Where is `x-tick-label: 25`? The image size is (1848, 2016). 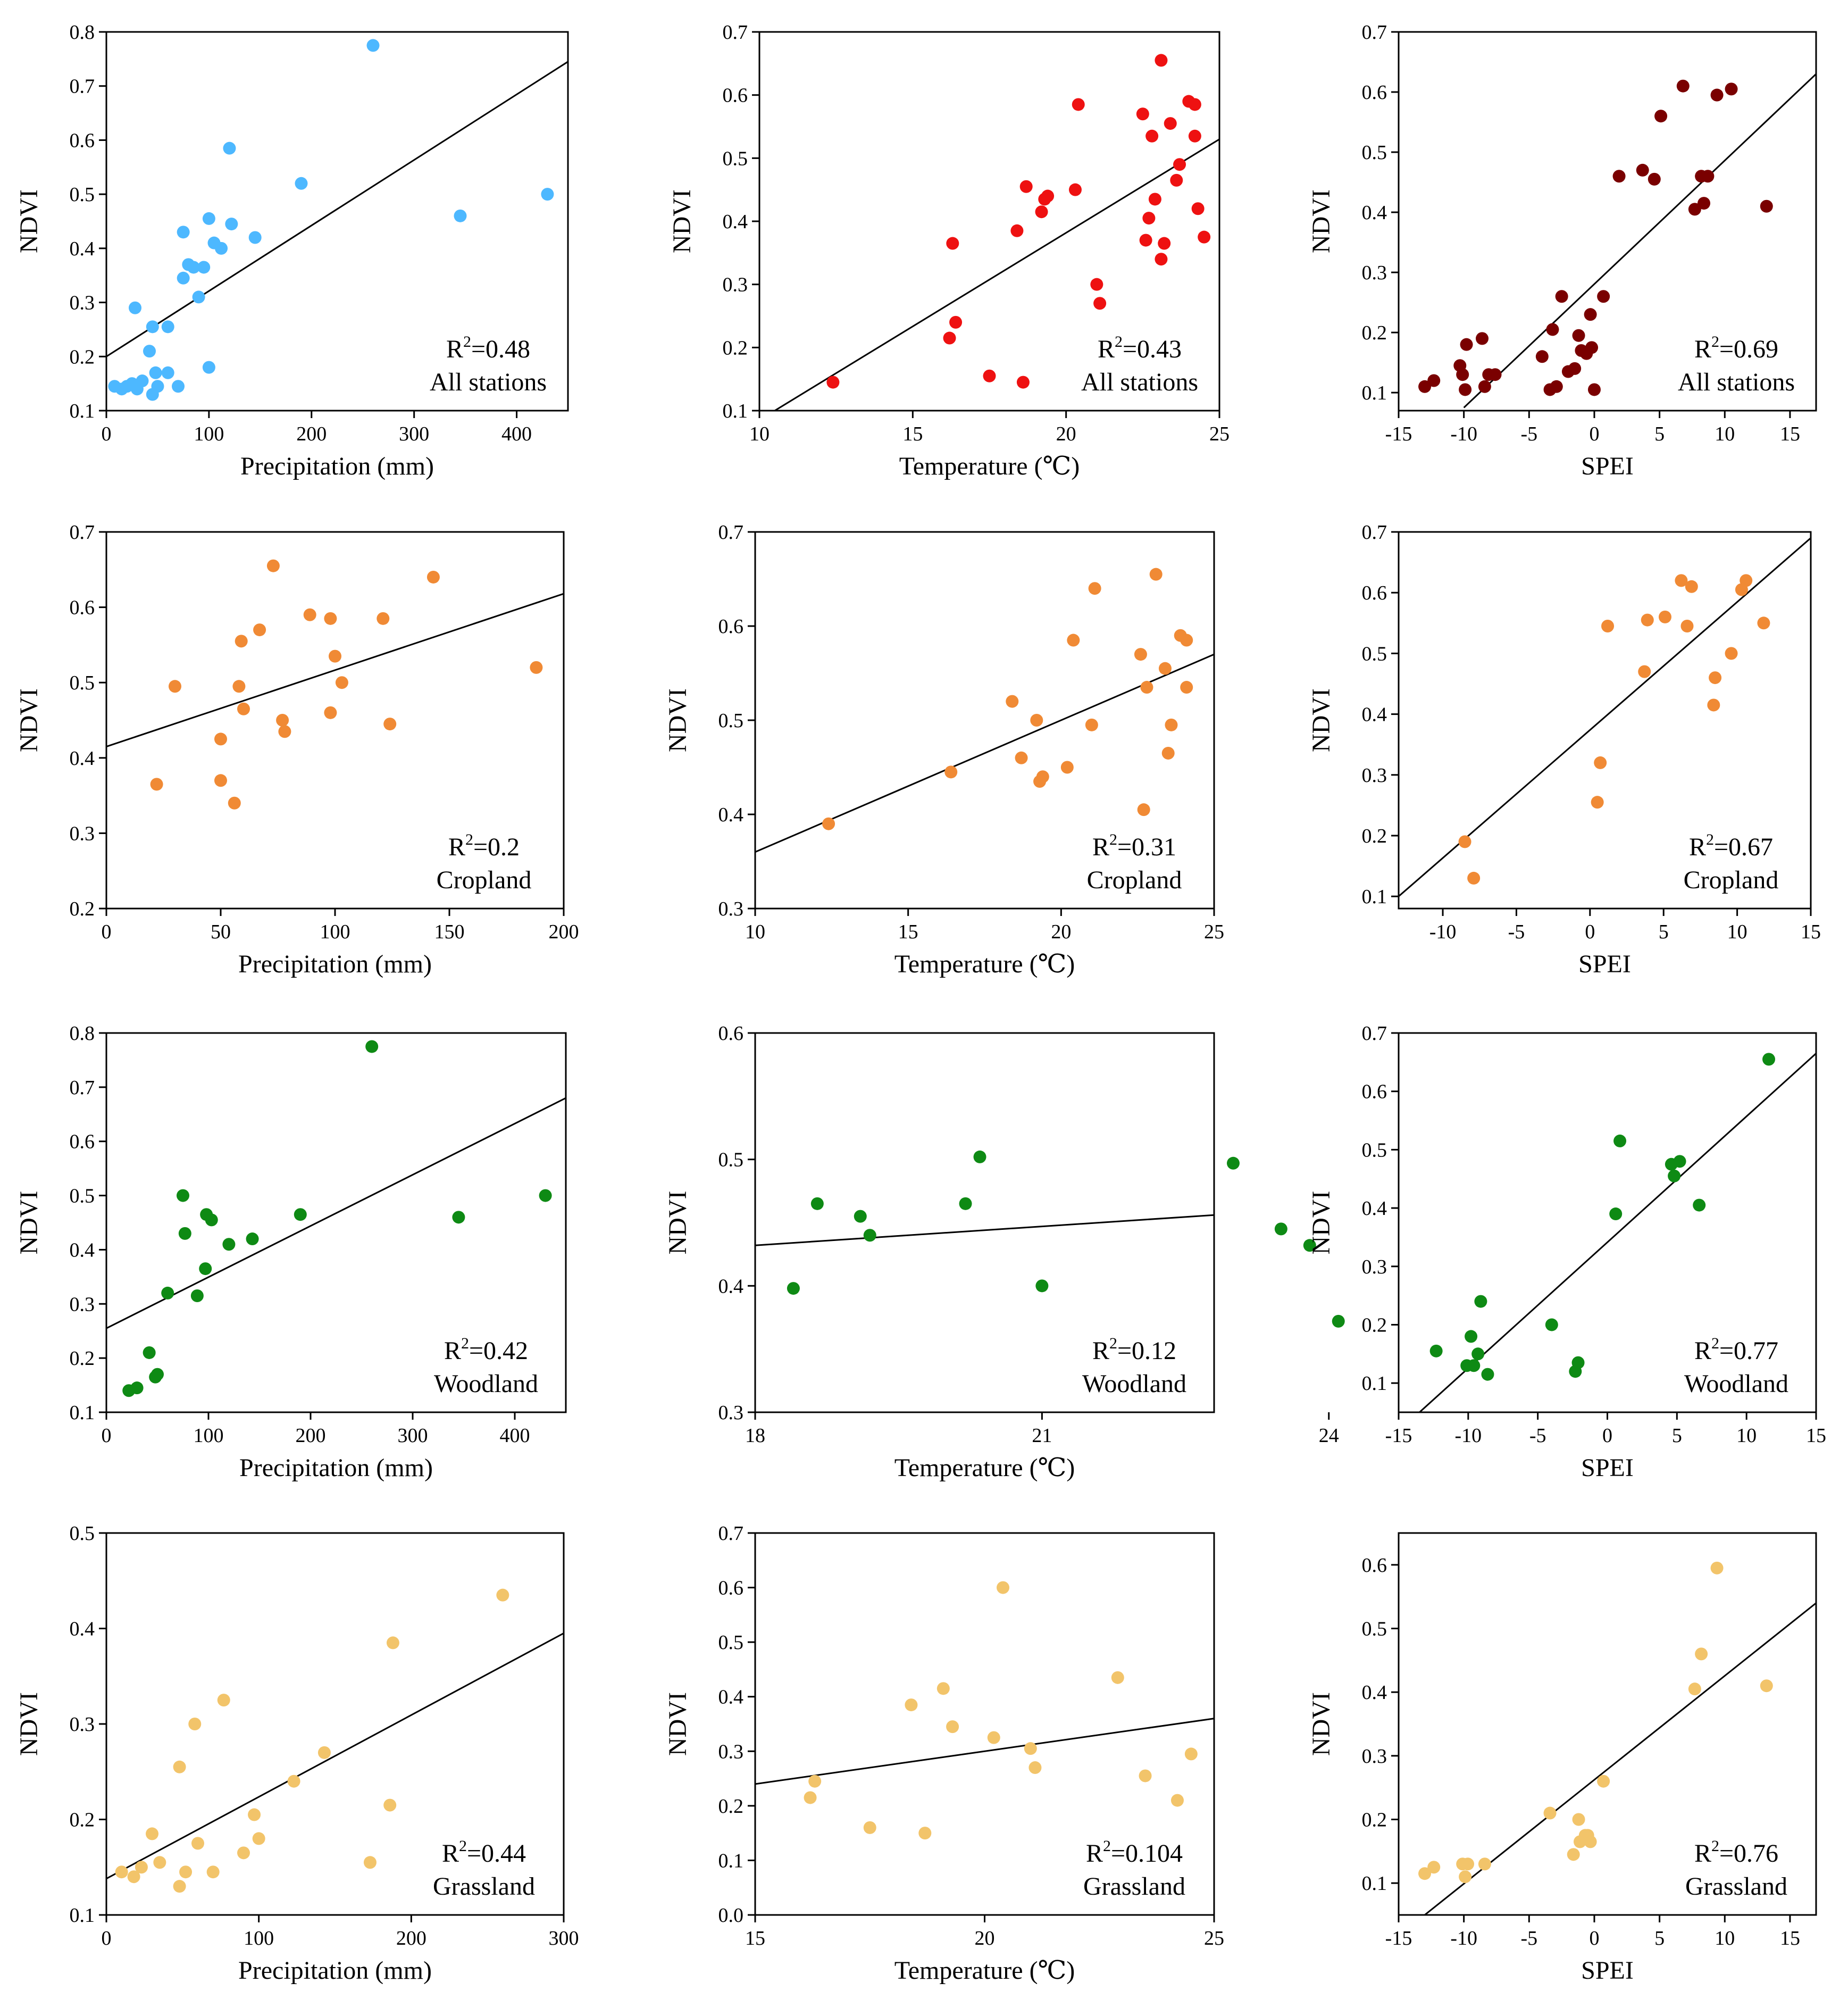
x-tick-label: 25 is located at coordinates (1219, 434).